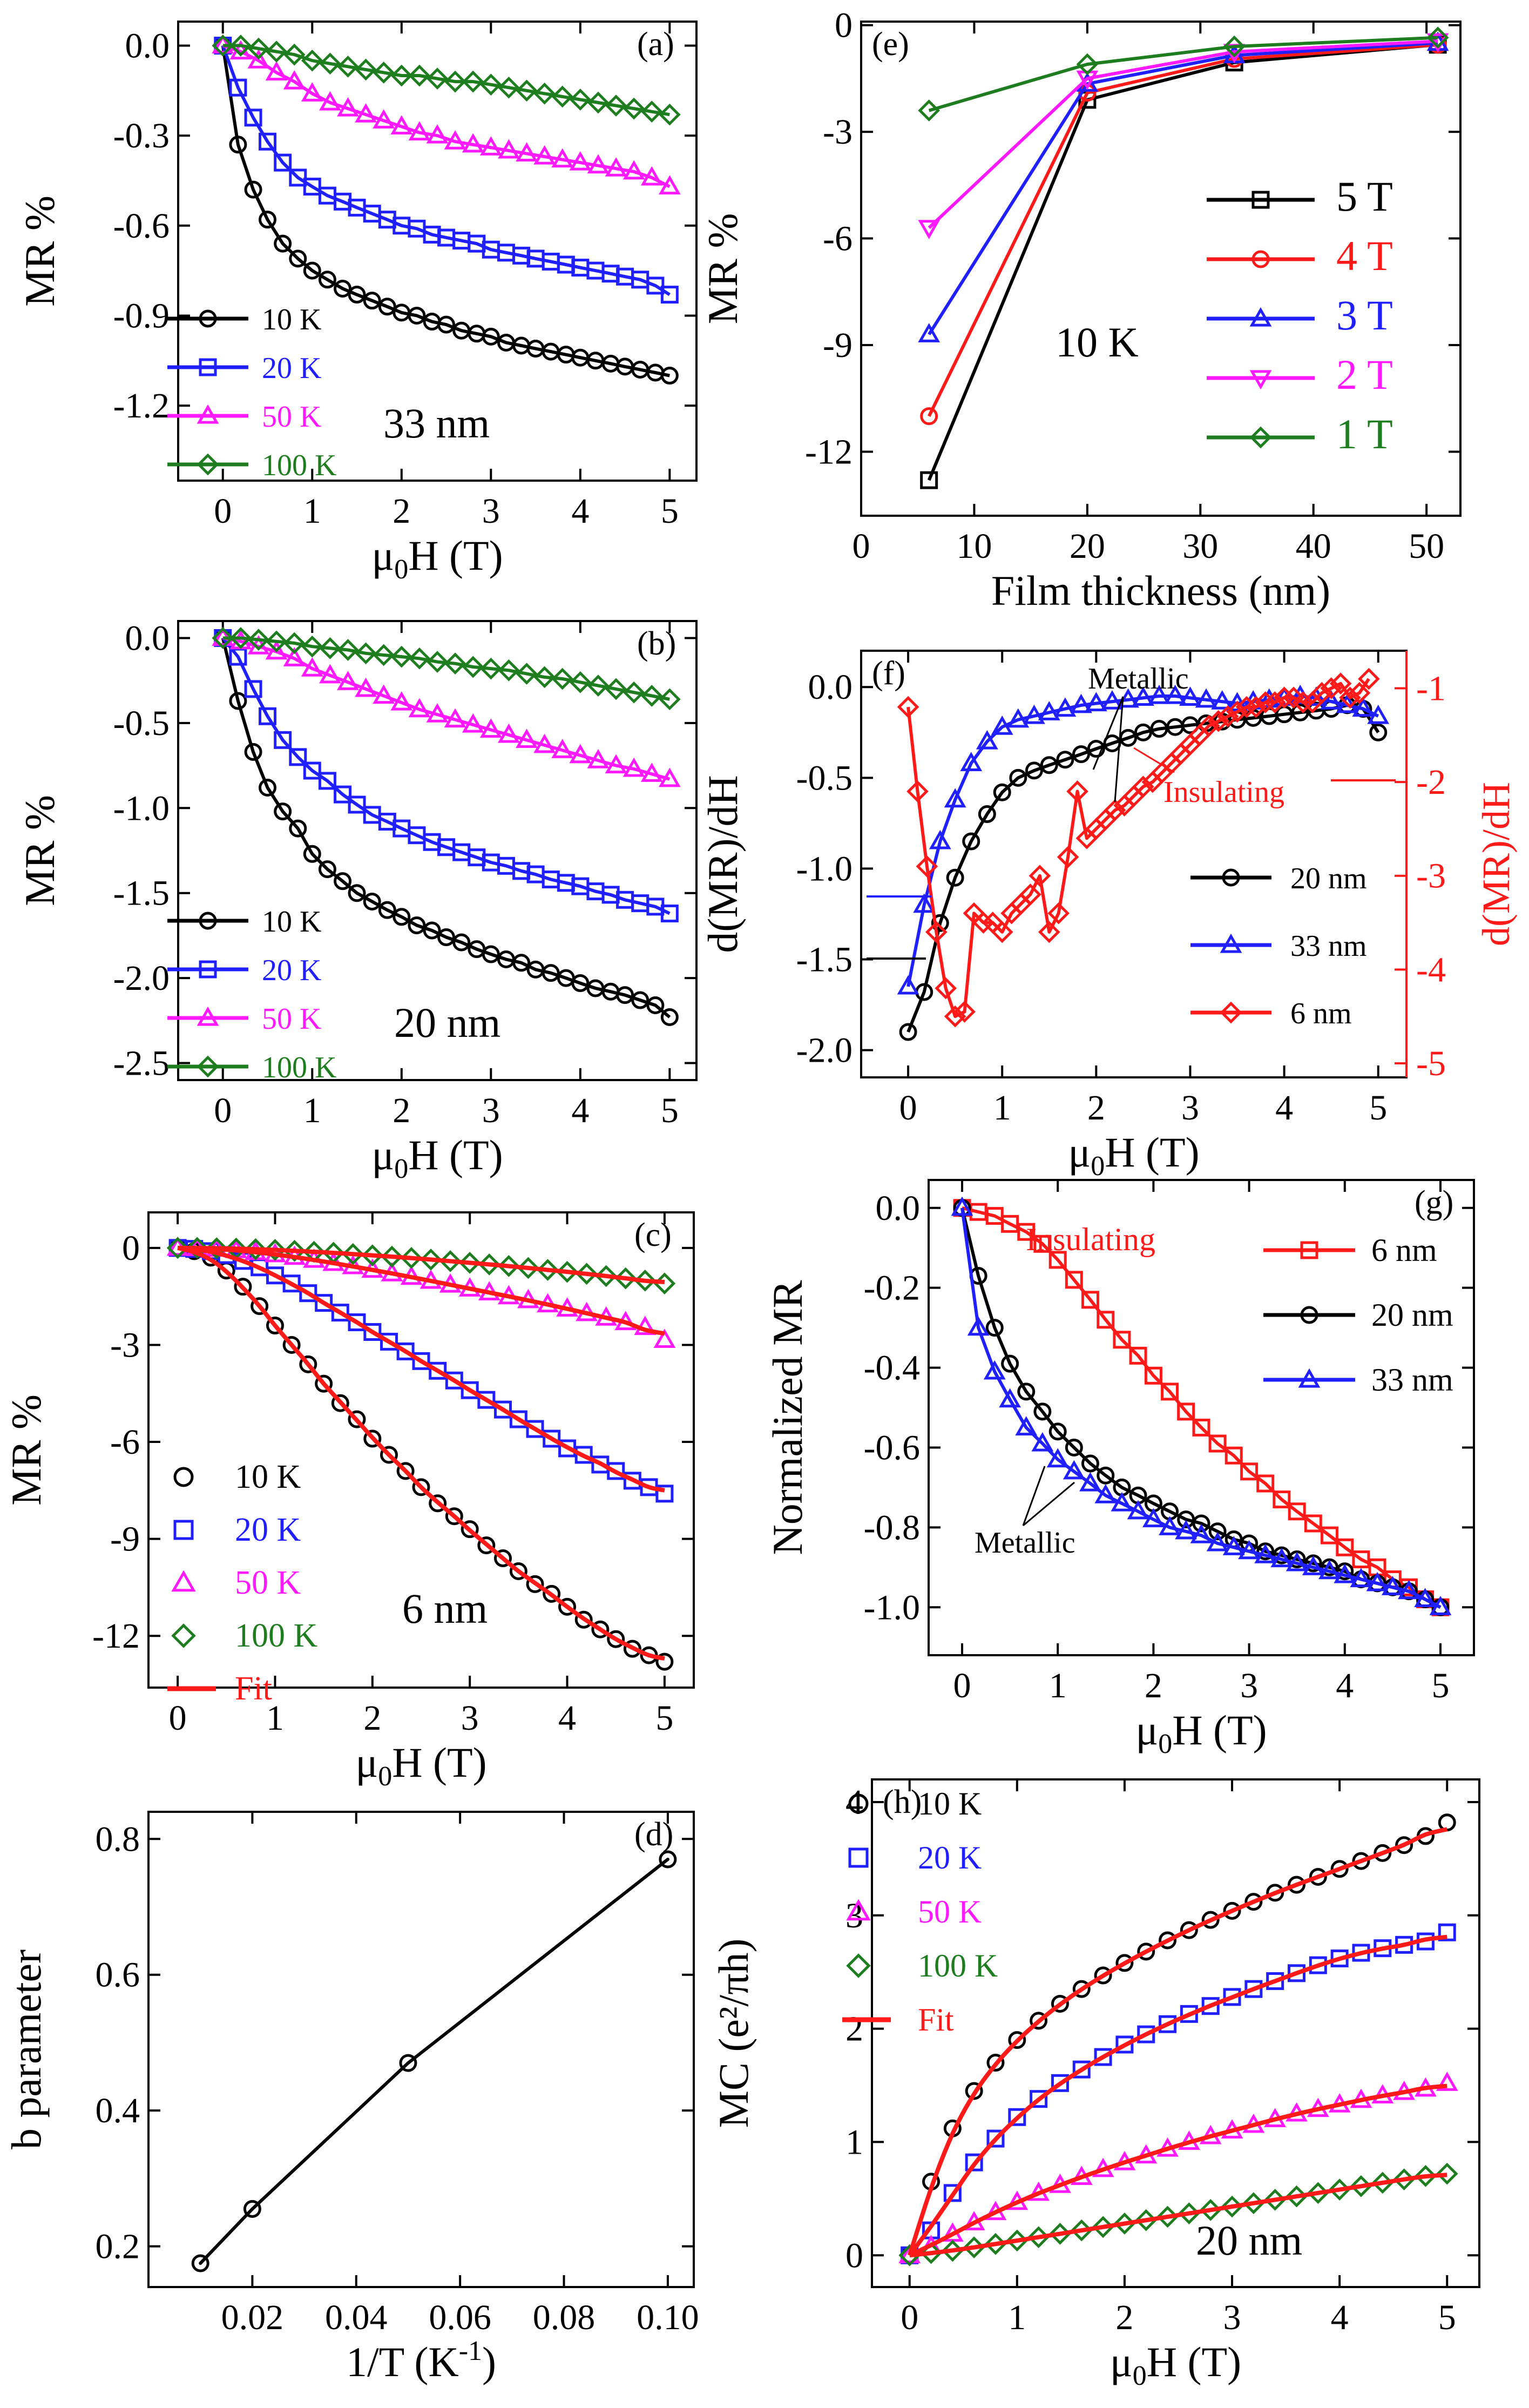 Image resolution: width=1529 pixels, height=2408 pixels. I want to click on y-axis-right-label: d(MR)/dH, so click(1496, 864).